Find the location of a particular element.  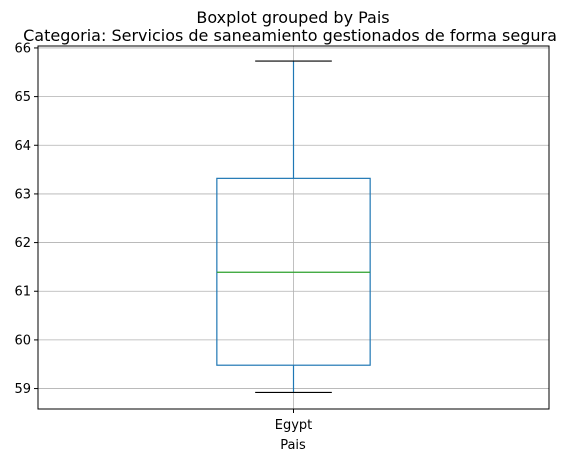

y-tick-label: 66 is located at coordinates (22, 48).